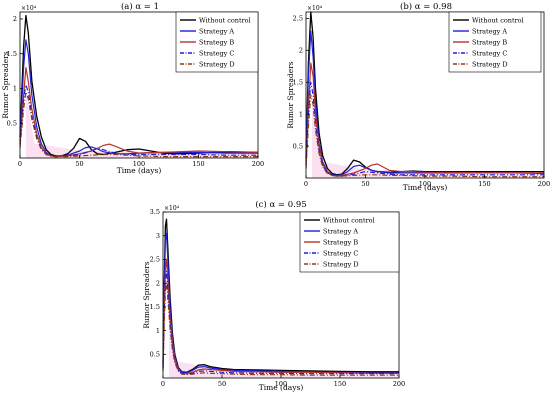  I want to click on chart-title: (b) α = 0.98, so click(426, 6).